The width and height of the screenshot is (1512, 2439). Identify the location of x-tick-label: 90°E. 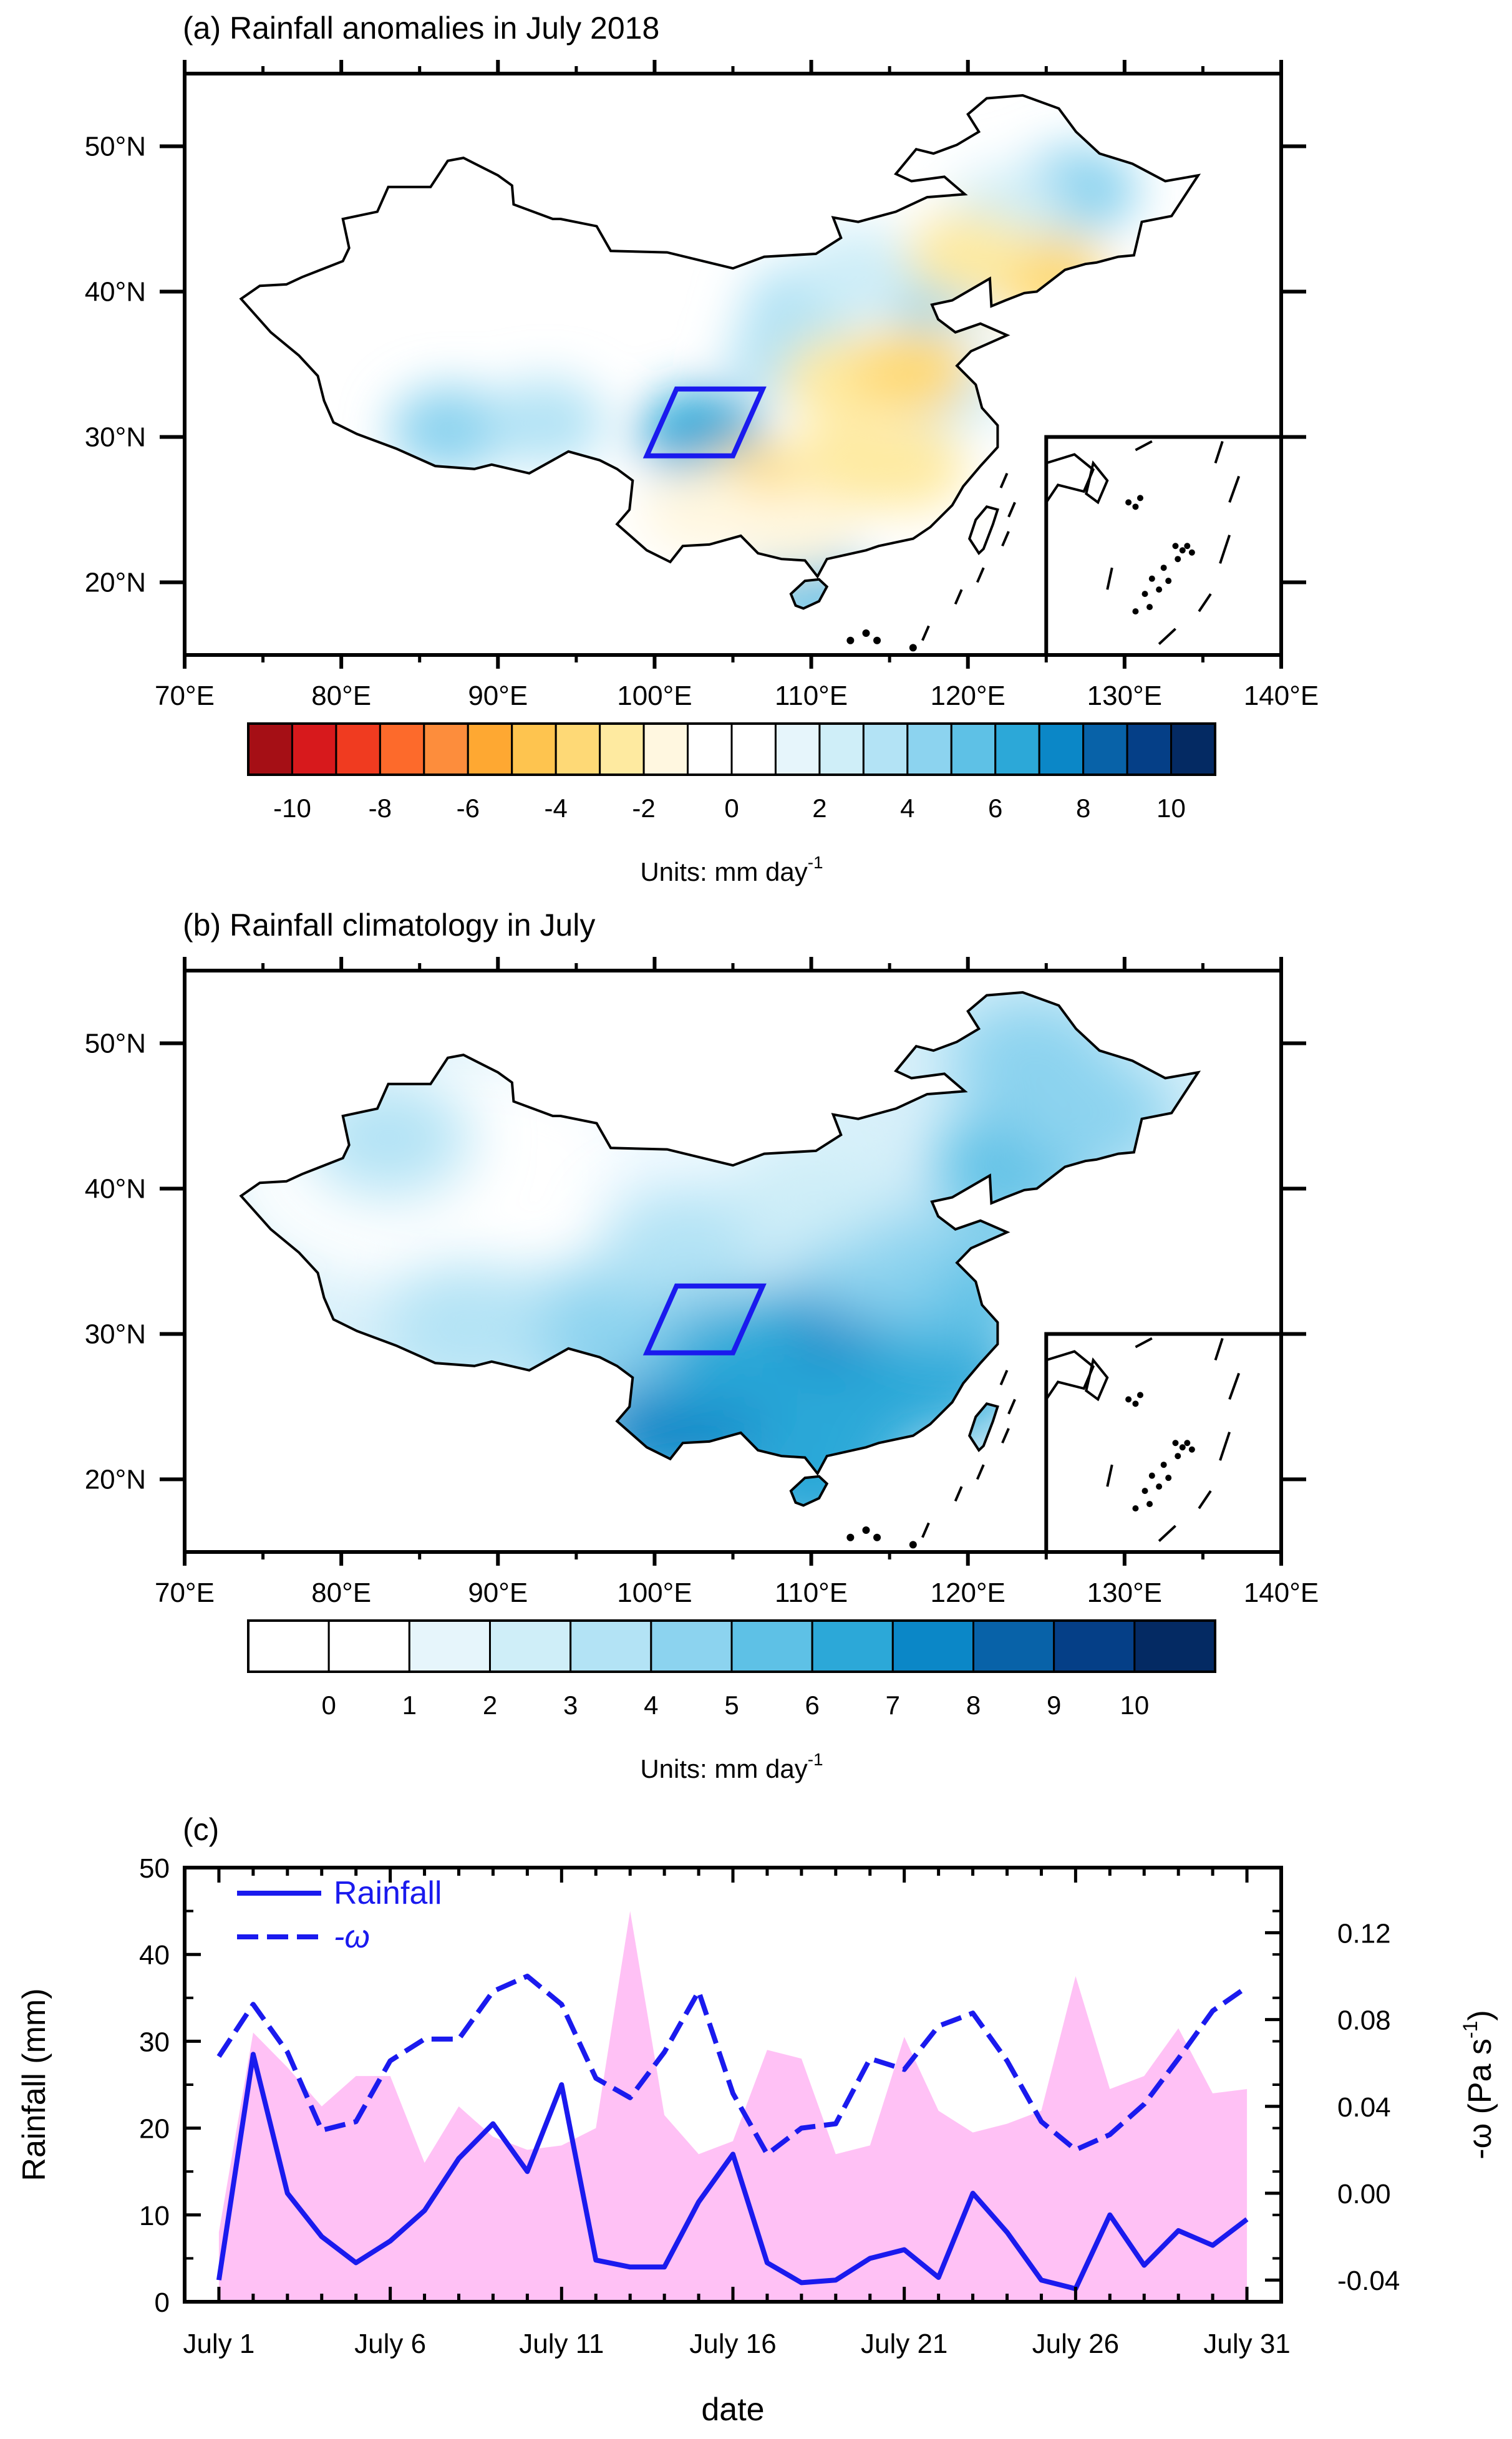
(498, 696).